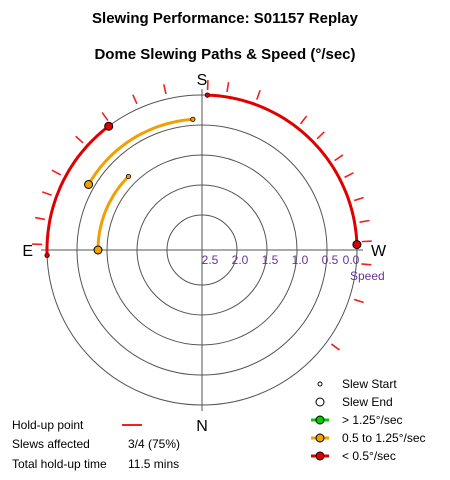 The width and height of the screenshot is (450, 480). What do you see at coordinates (379, 251) in the screenshot?
I see `direction-right: W` at bounding box center [379, 251].